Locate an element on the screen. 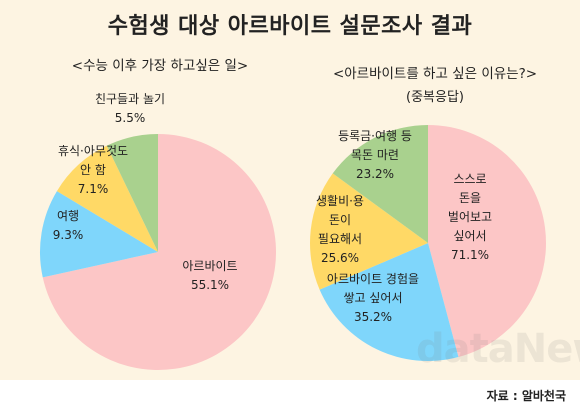 Image resolution: width=580 pixels, height=412 pixels. slice-label-experience: 아르바이트 경험을 쌓고 싶어서 35.2% is located at coordinates (373, 298).